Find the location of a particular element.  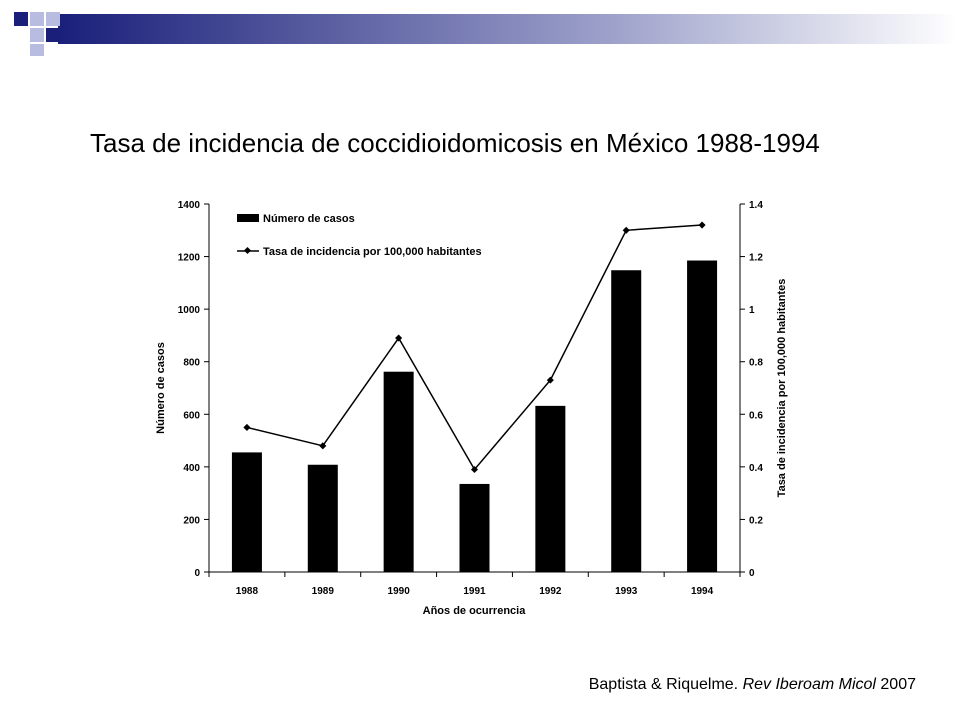

x-tick-label: 1990 is located at coordinates (399, 591).